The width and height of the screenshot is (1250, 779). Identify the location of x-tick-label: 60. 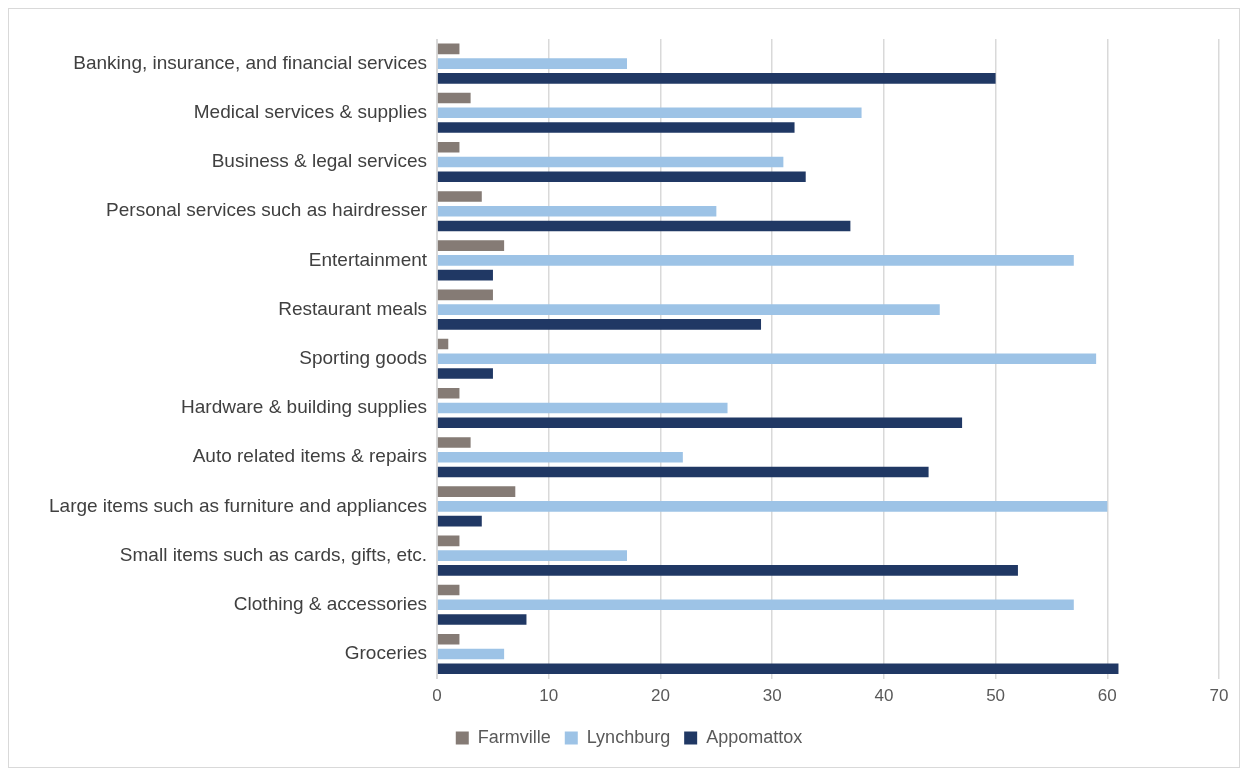
(1107, 696).